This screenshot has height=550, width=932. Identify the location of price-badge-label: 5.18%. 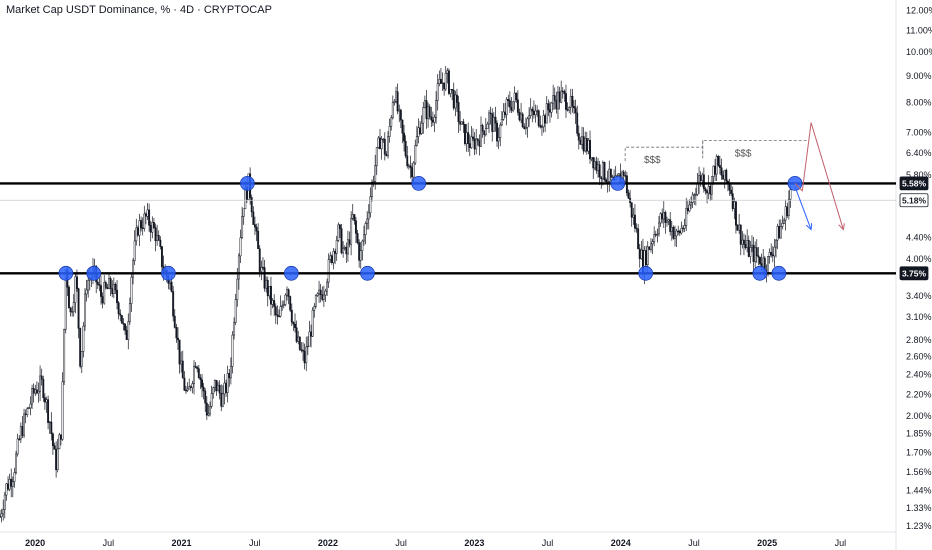
(914, 201).